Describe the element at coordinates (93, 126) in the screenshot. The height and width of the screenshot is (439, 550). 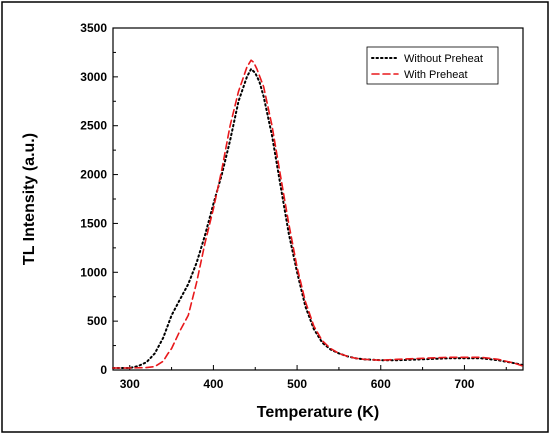
I see `y-tick-label: 2500` at that location.